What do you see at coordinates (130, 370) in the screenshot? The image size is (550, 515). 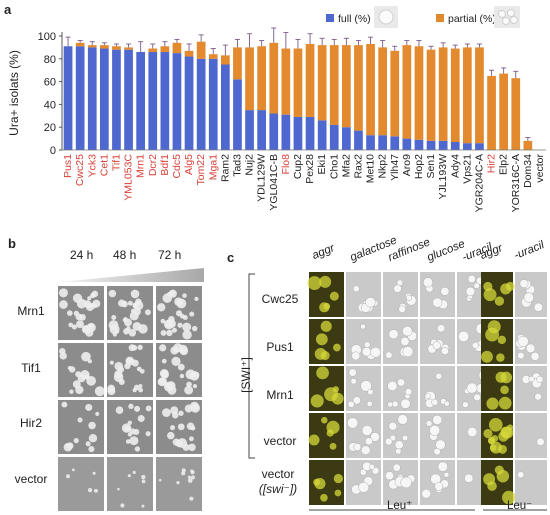 I see `colony-cell-r1-c1` at bounding box center [130, 370].